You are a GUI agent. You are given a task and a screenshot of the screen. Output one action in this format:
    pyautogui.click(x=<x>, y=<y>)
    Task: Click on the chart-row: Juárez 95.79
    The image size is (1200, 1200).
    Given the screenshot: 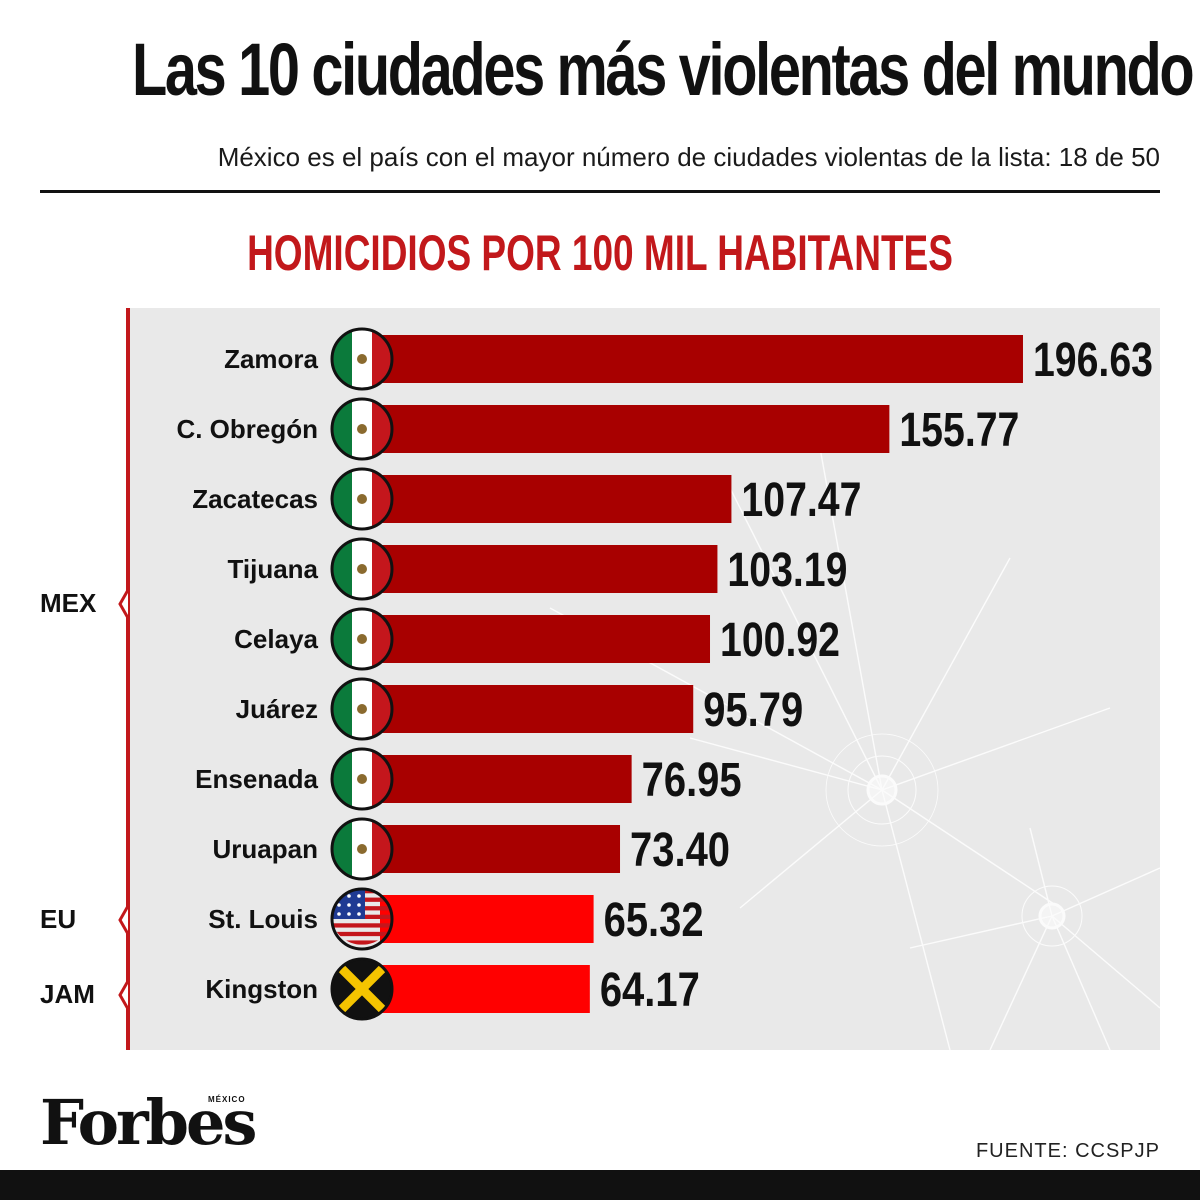 What is the action you would take?
    pyautogui.click(x=519, y=709)
    